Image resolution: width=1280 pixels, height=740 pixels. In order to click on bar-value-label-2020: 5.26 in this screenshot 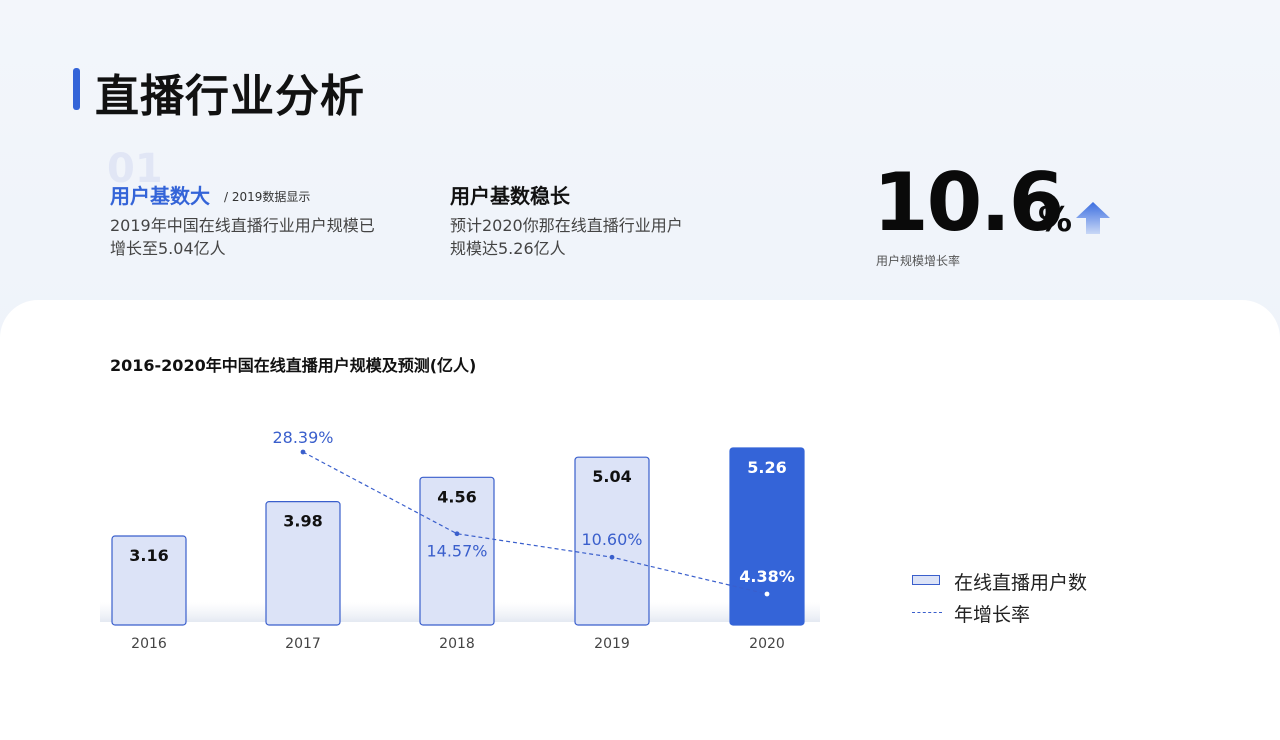, I will do `click(766, 467)`.